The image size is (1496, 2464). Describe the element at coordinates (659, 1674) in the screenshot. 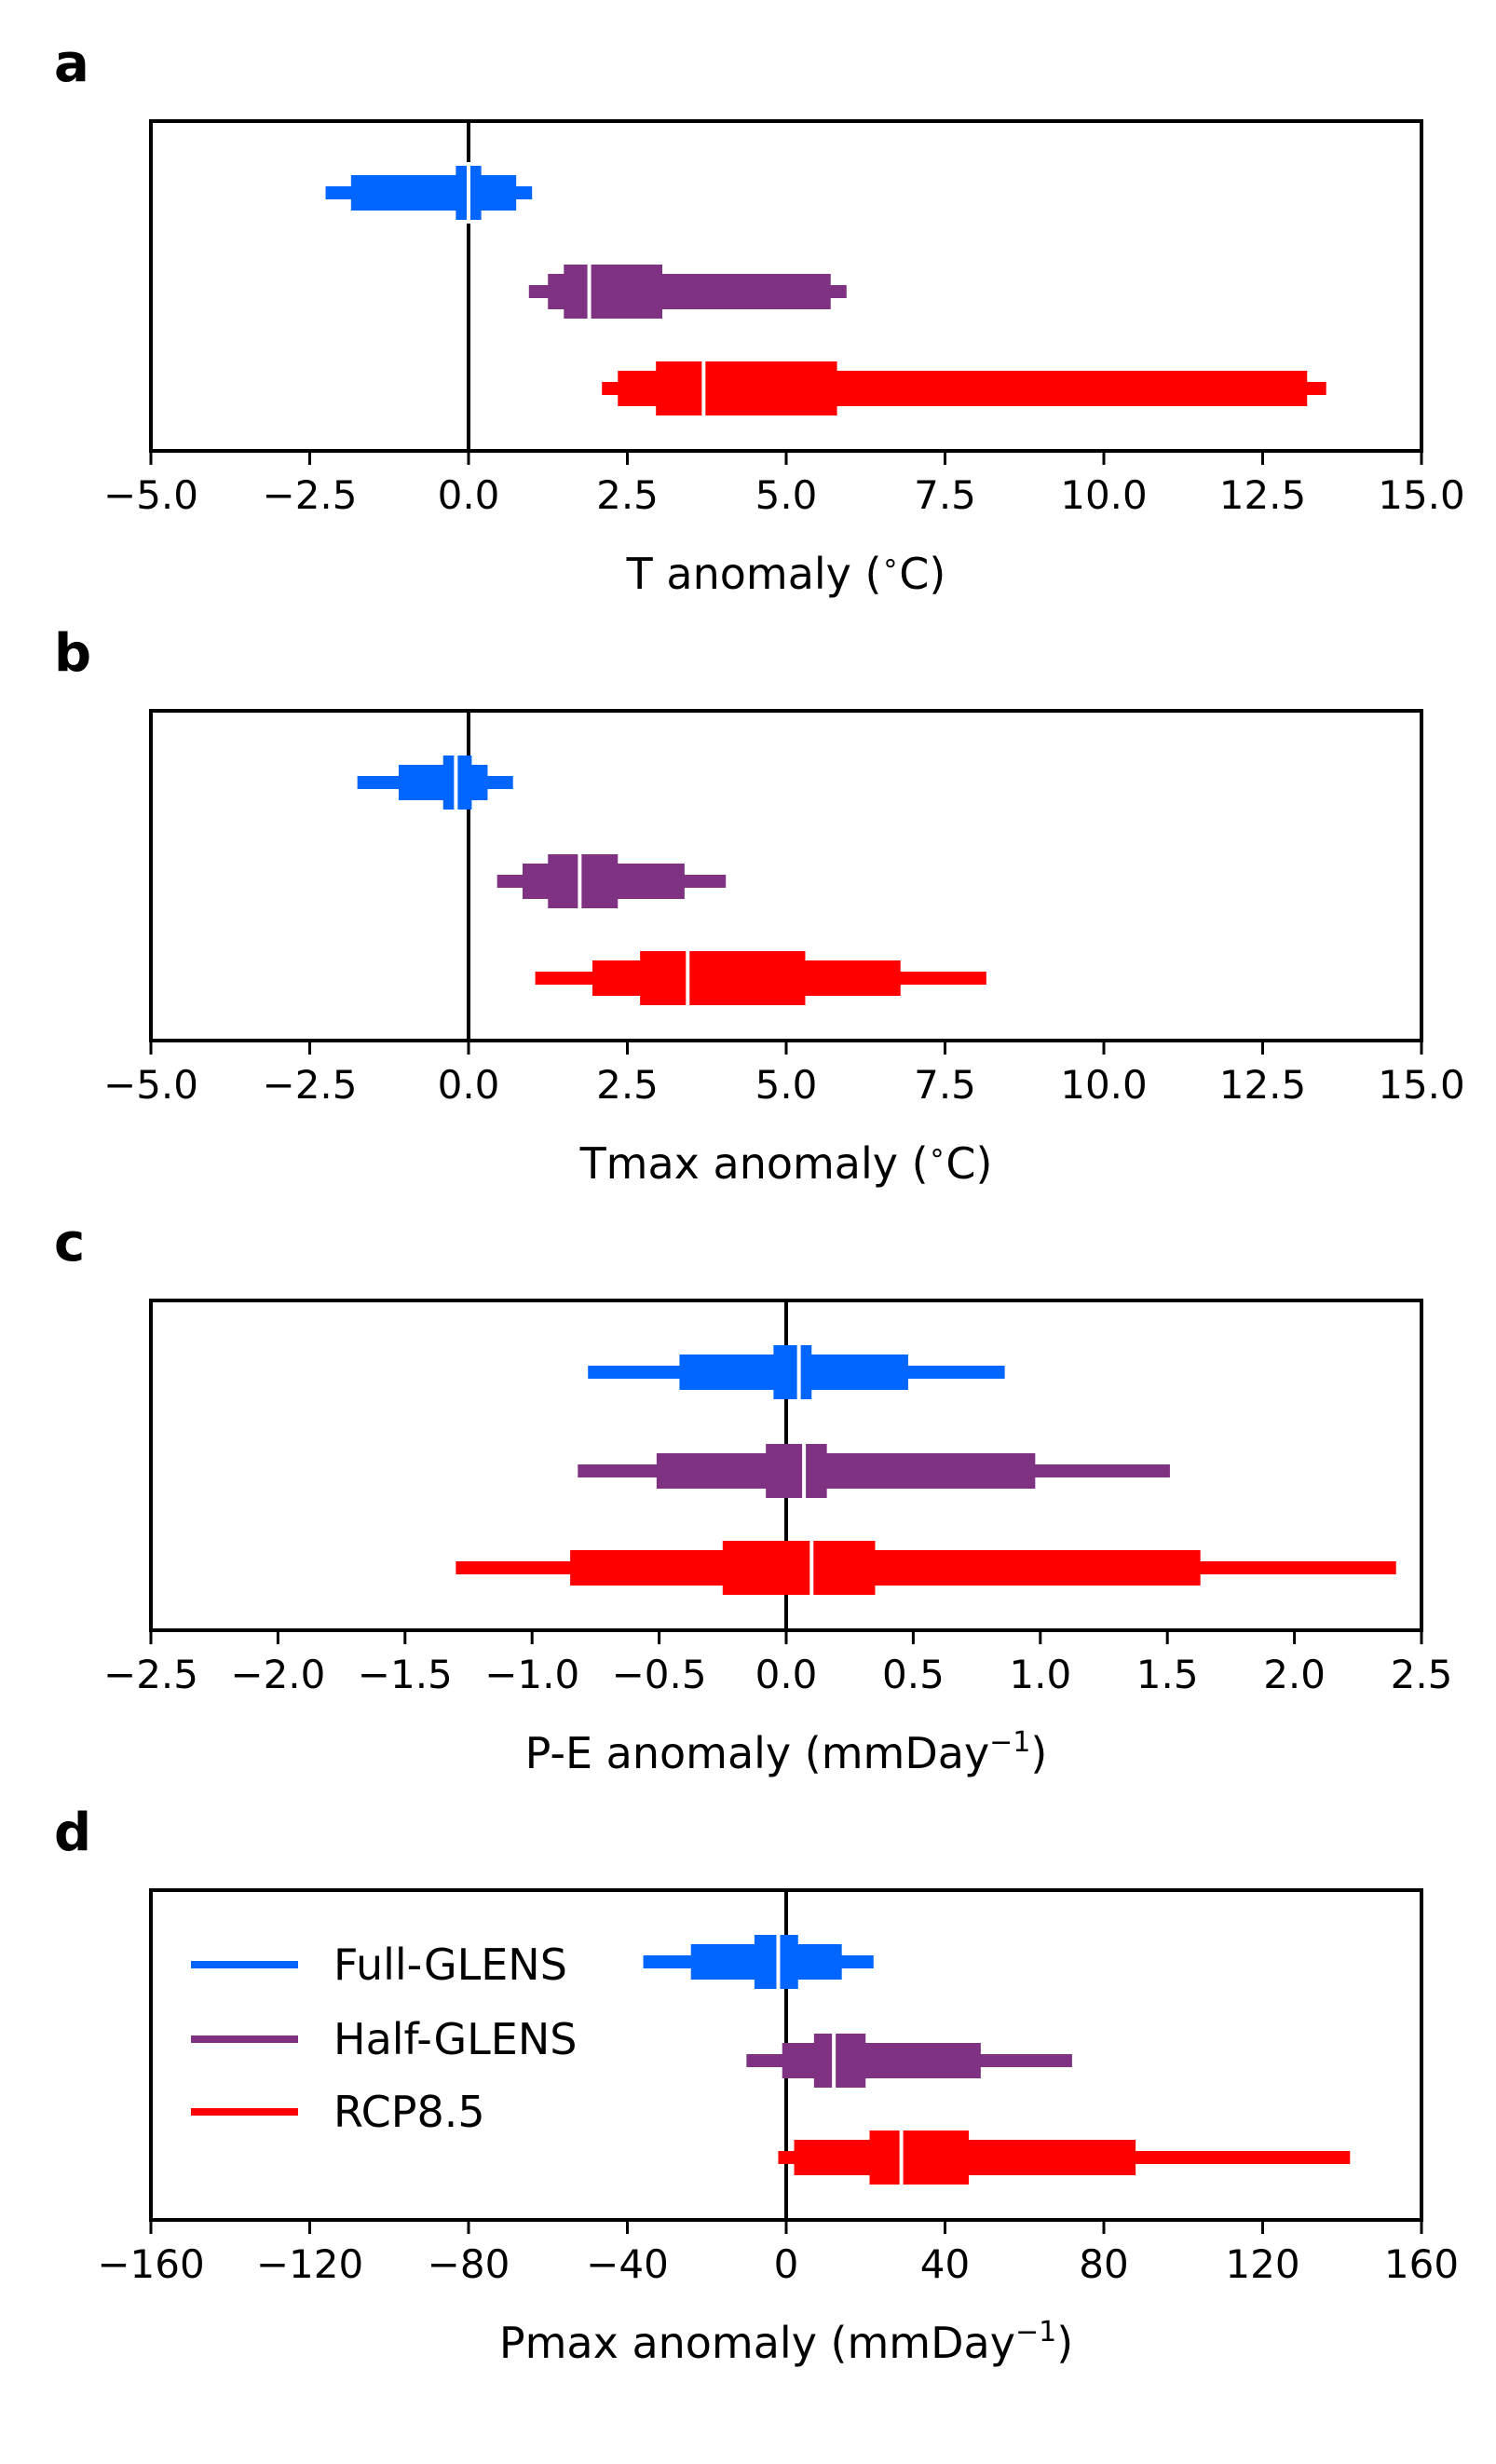

I see `x-tick-label: −0.5` at that location.